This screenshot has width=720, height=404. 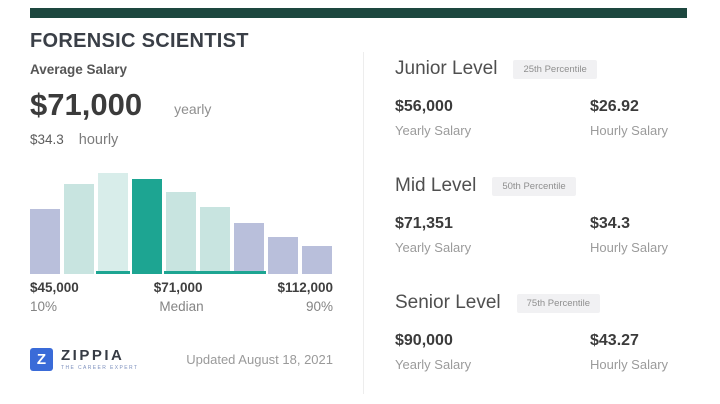 I want to click on junior-hourly-label: Hourly Salary, so click(x=629, y=130).